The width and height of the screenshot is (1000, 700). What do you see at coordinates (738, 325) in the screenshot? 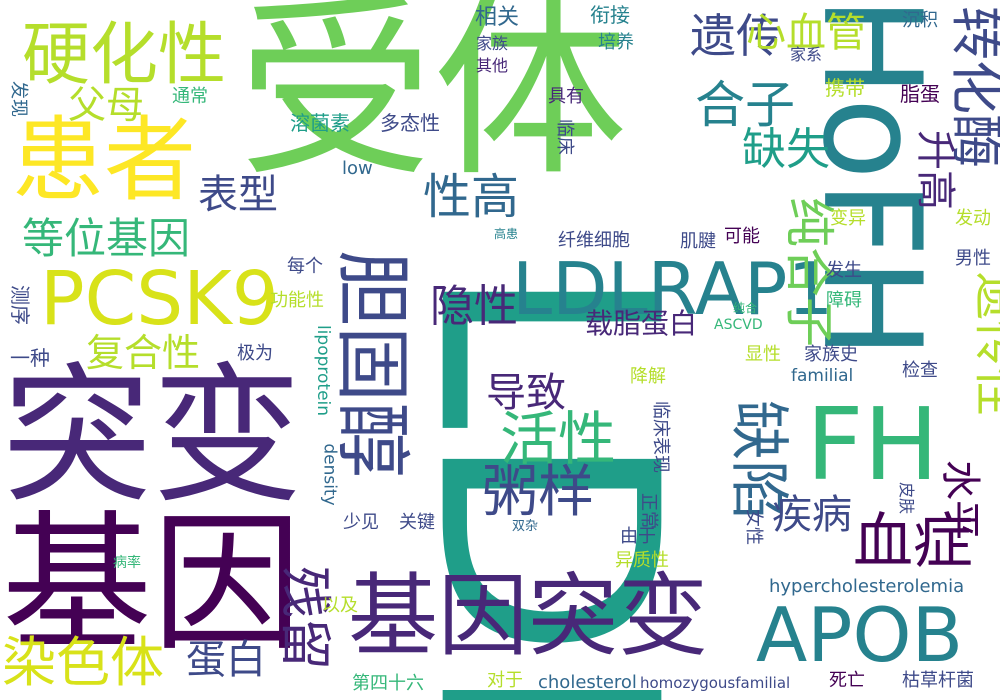
I see `word: ASCVD` at bounding box center [738, 325].